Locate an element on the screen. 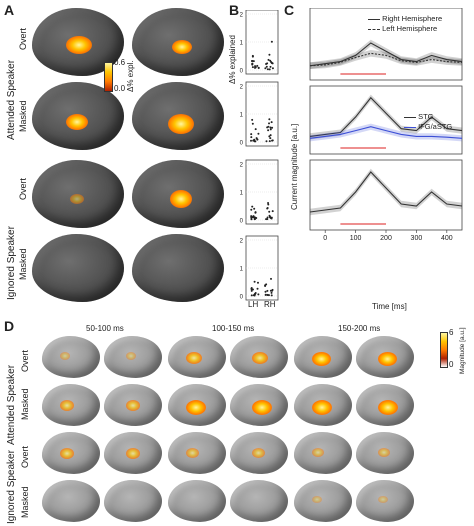  brain-d-r2-c2-h0 is located at coordinates (323, 453).